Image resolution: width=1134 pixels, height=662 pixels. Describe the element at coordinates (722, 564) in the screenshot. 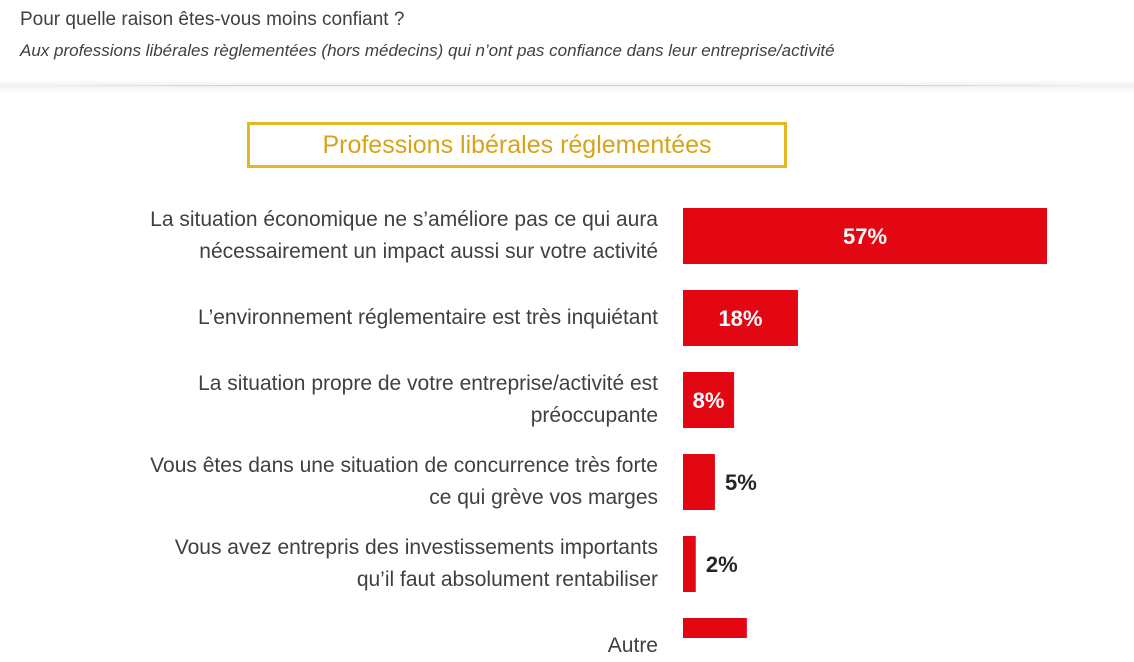

I see `value-label-5: 2%` at that location.